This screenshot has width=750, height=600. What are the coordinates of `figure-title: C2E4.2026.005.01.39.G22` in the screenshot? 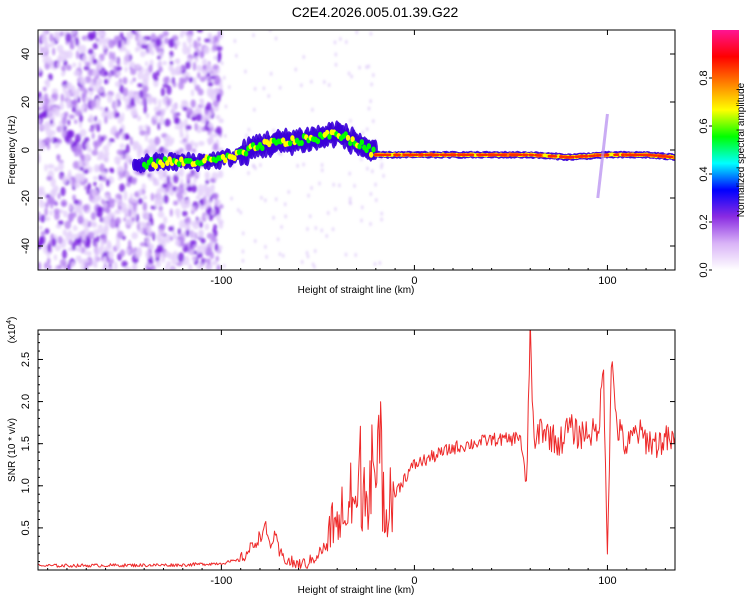 It's located at (375, 12).